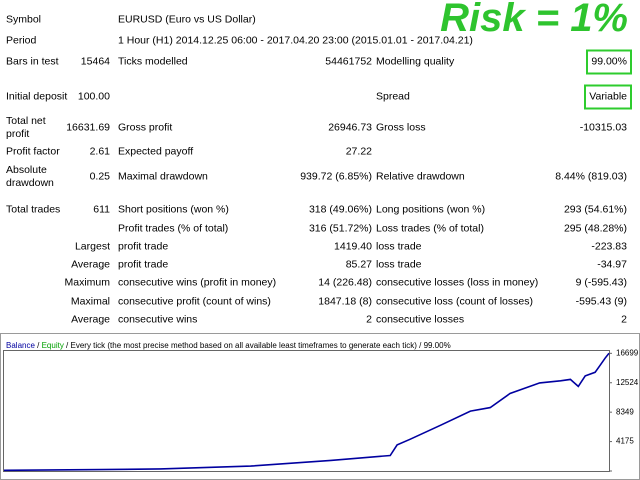  I want to click on field-label: Maximal drawdown, so click(163, 176).